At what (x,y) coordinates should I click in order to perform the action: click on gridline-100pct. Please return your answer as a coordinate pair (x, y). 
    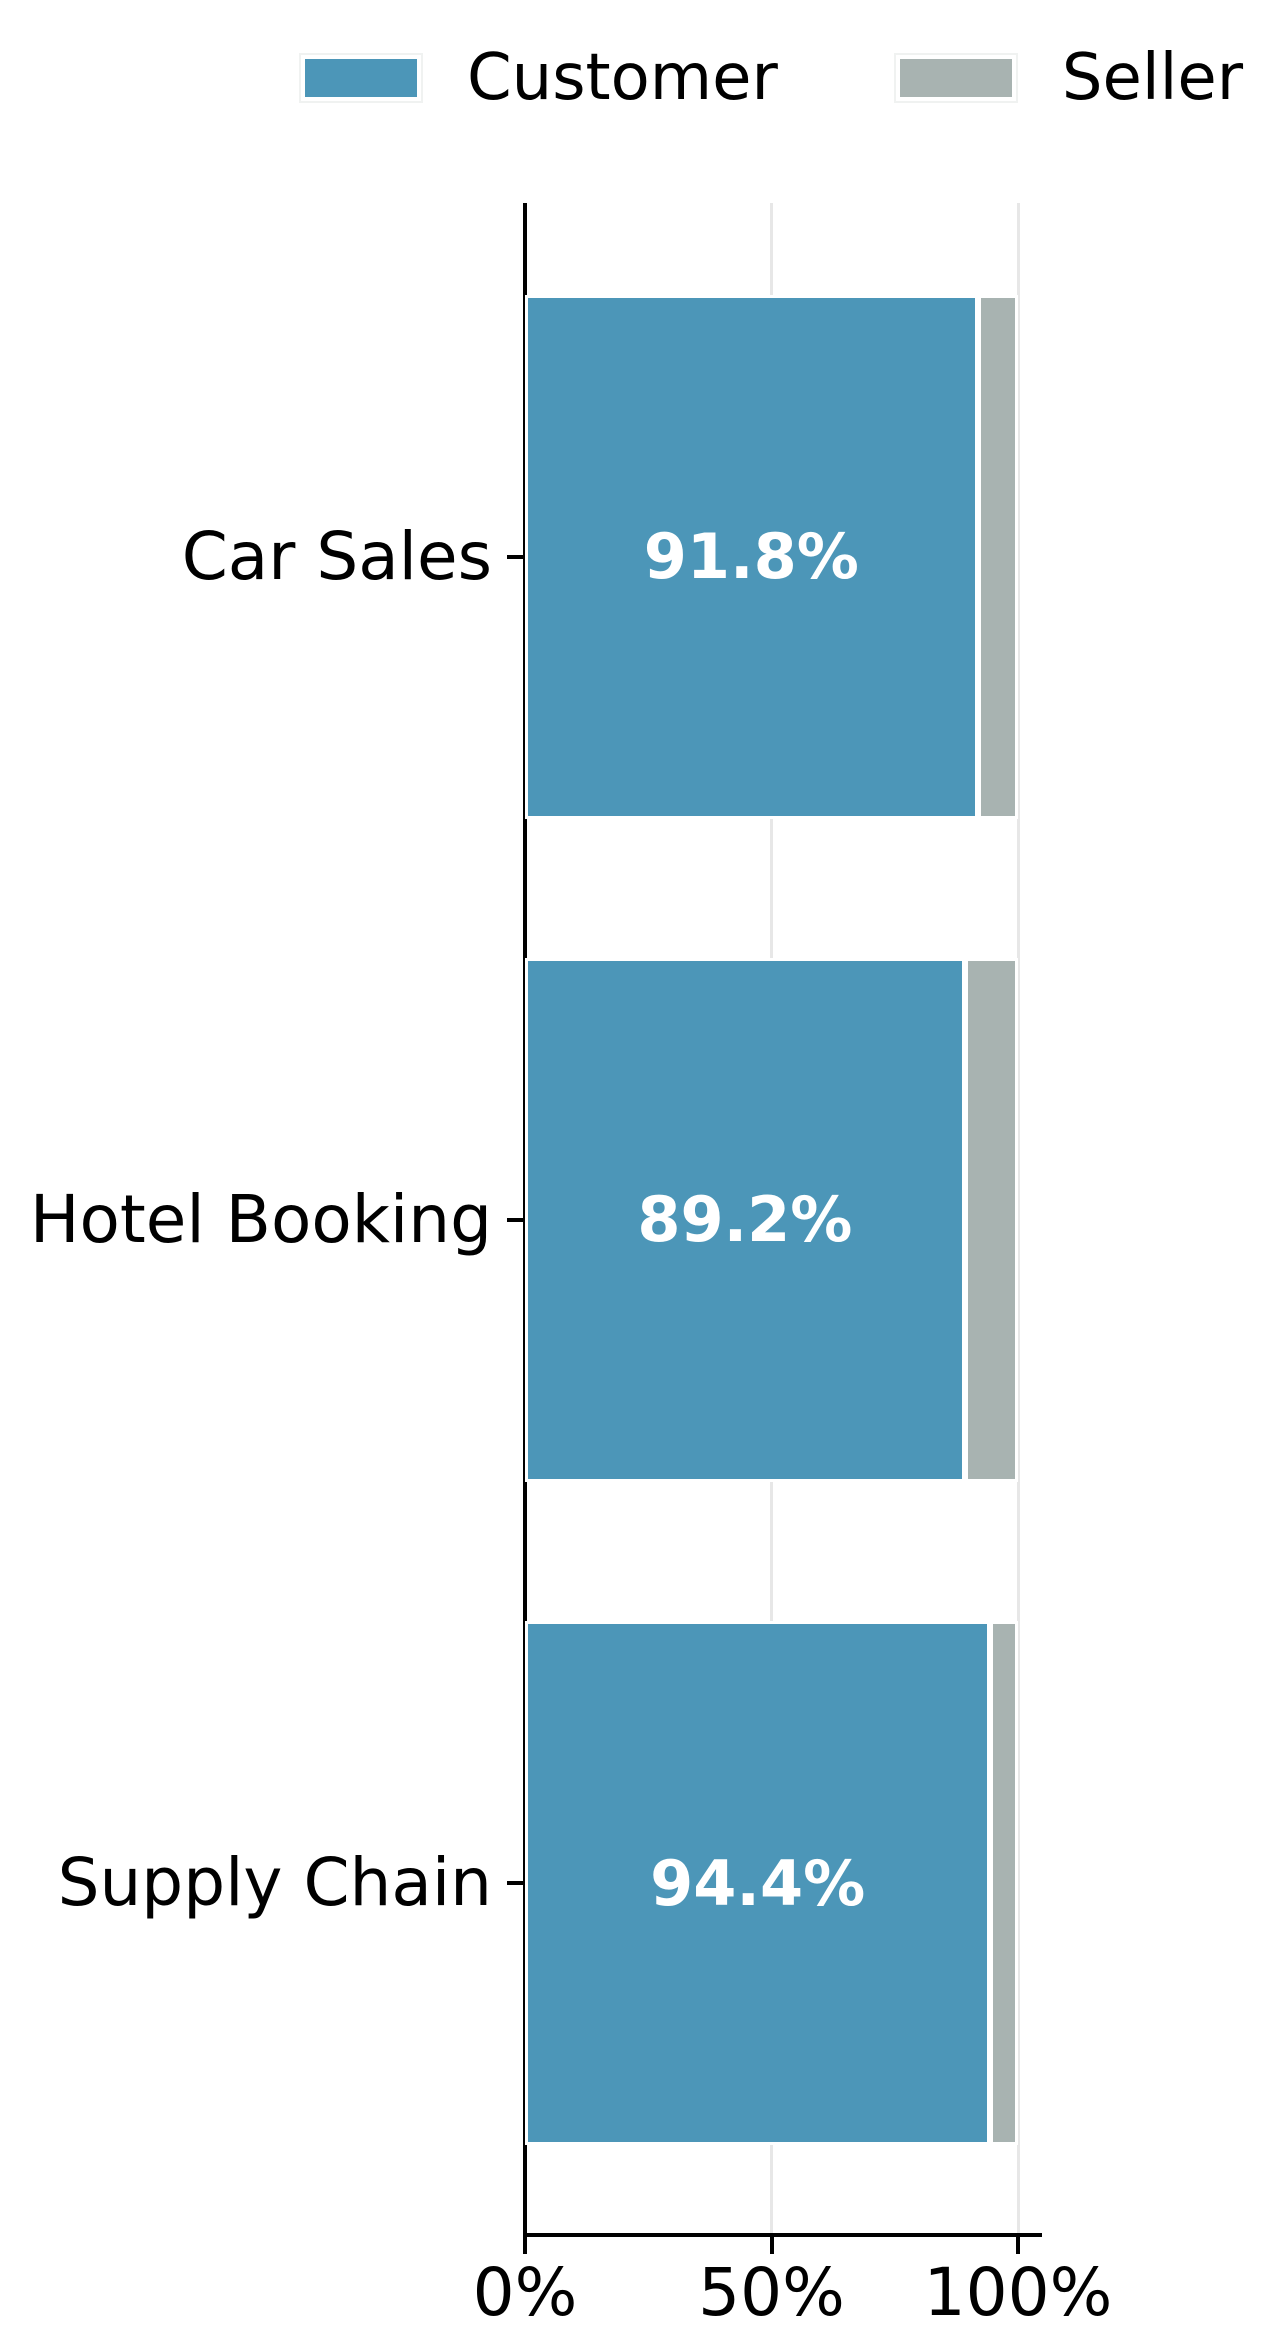
    Looking at the image, I should click on (1018, 1219).